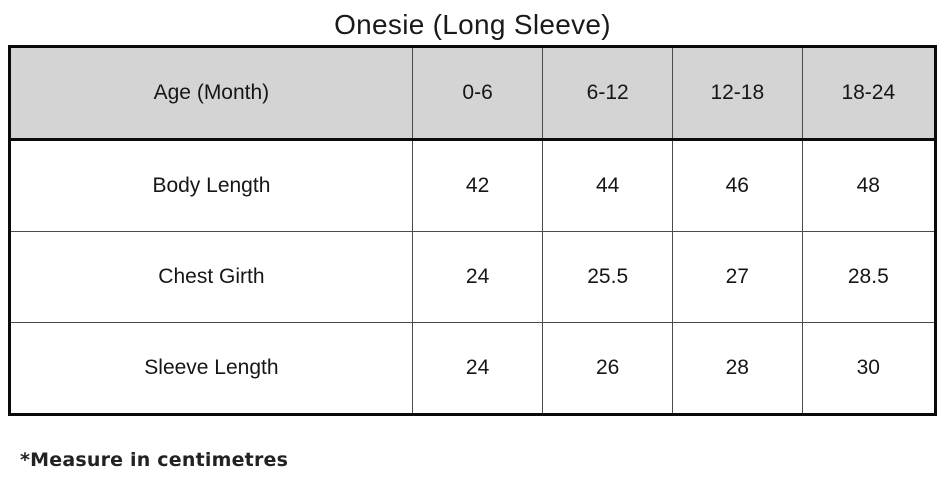 The image size is (945, 484). What do you see at coordinates (211, 368) in the screenshot?
I see `row-label-sleeve-length: Sleeve Length` at bounding box center [211, 368].